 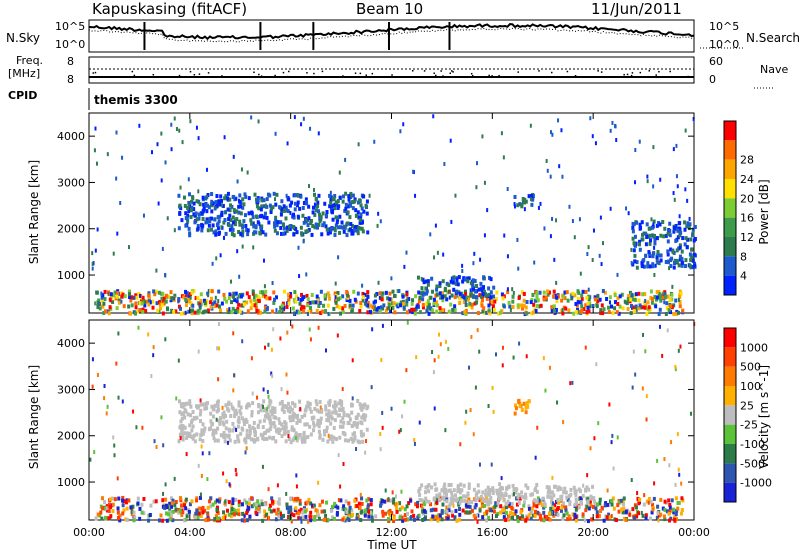 I want to click on velocity-colorbar-tick: 25, so click(x=747, y=405).